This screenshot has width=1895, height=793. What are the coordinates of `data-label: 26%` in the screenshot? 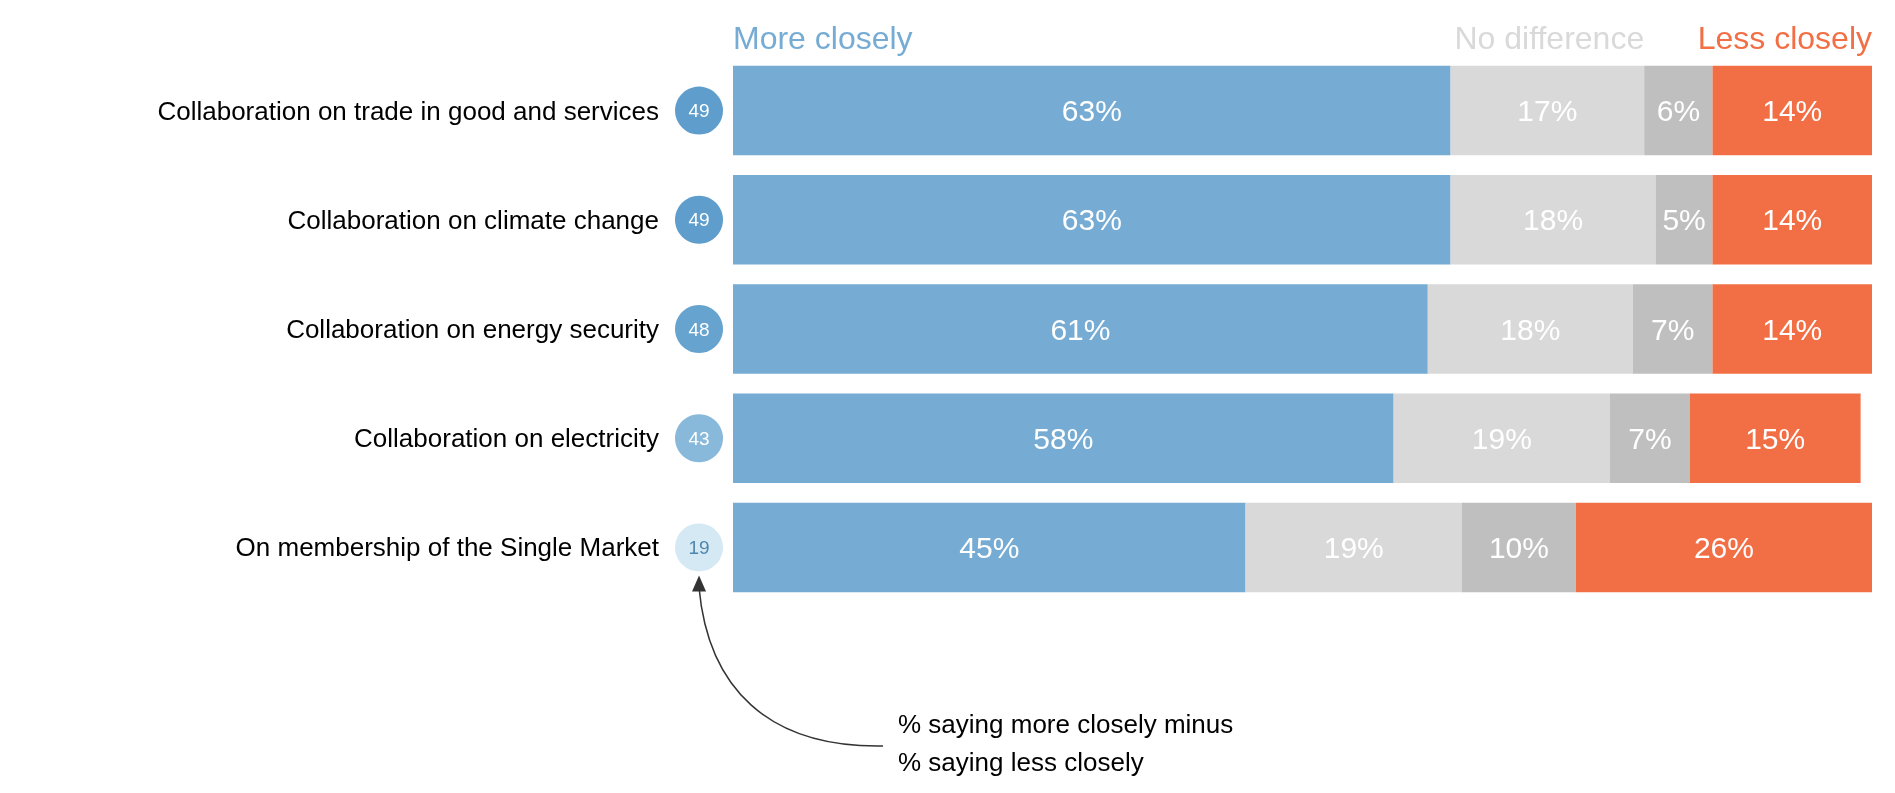 It's located at (1723, 547).